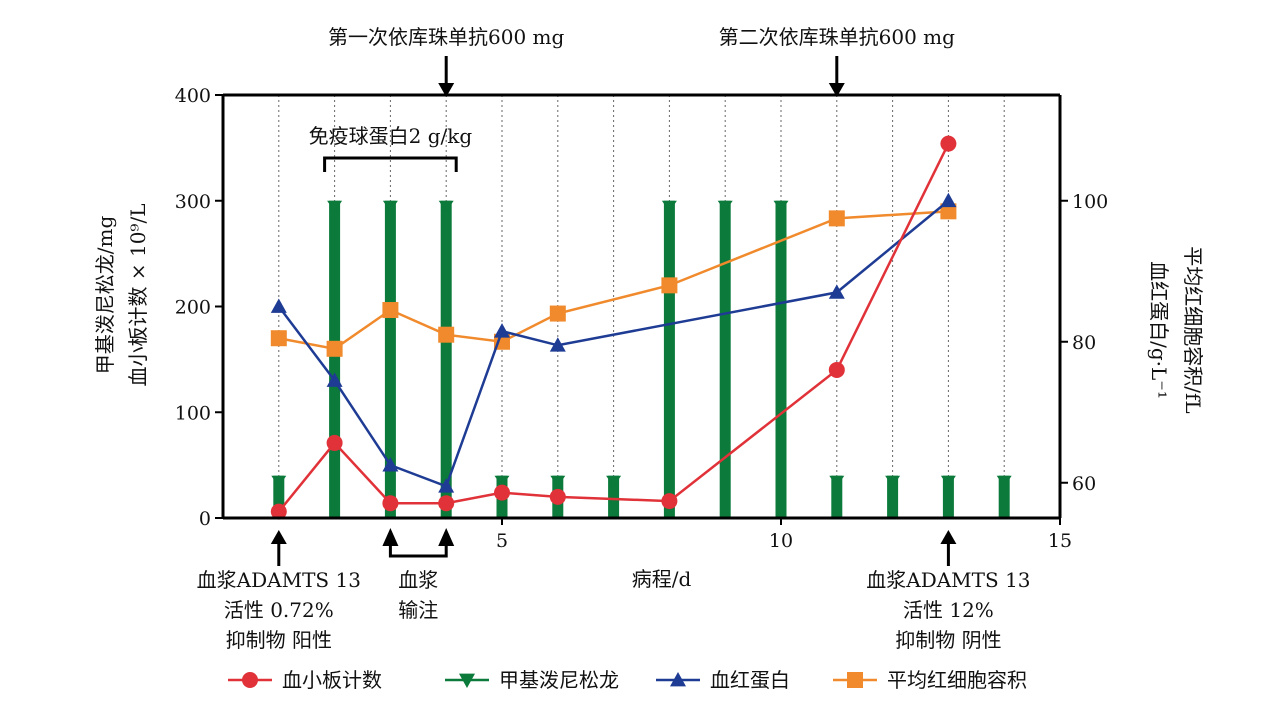 The image size is (1269, 707). Describe the element at coordinates (502, 541) in the screenshot. I see `x-tick-label: 5` at that location.